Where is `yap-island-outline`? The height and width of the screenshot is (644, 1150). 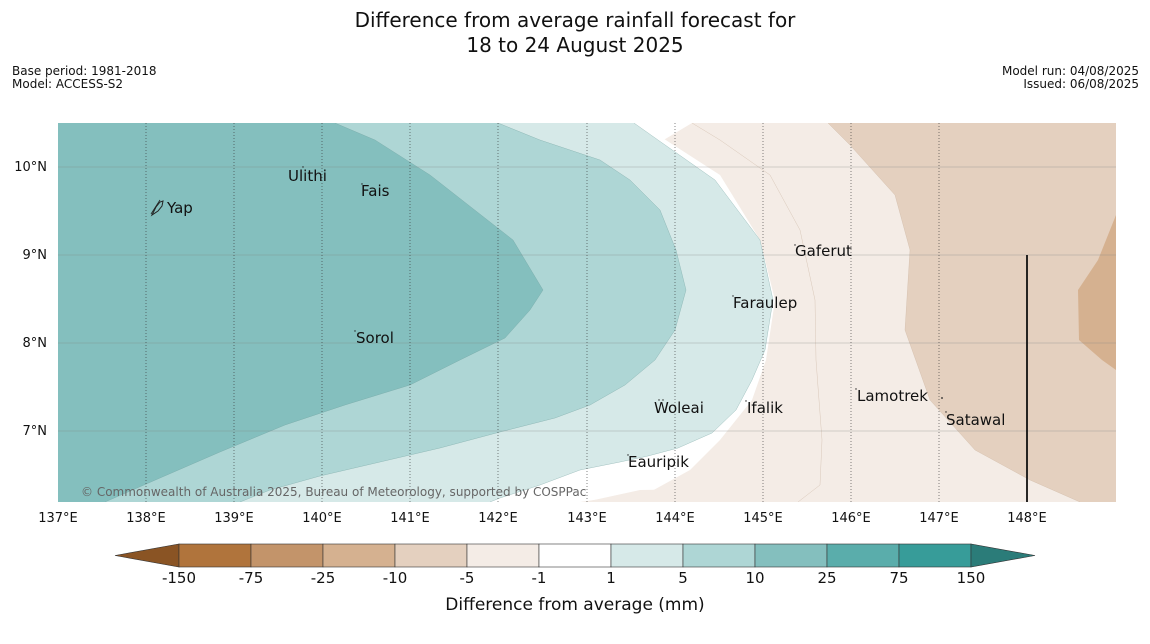 yap-island-outline is located at coordinates (157, 208).